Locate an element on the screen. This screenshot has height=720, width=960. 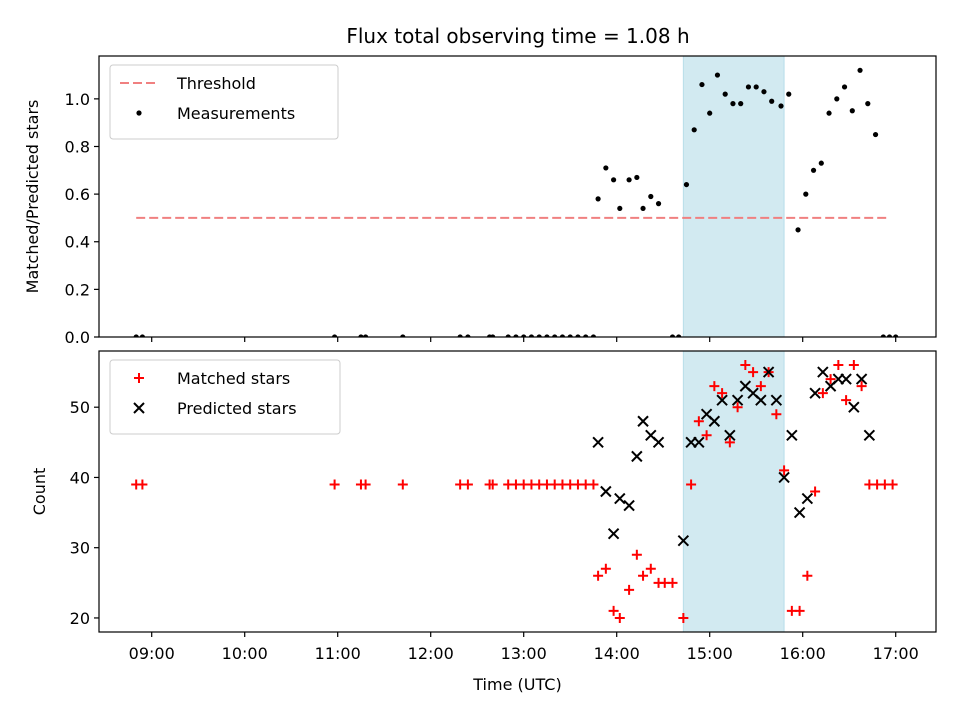
x-tick-label: 15:00 is located at coordinates (710, 653).